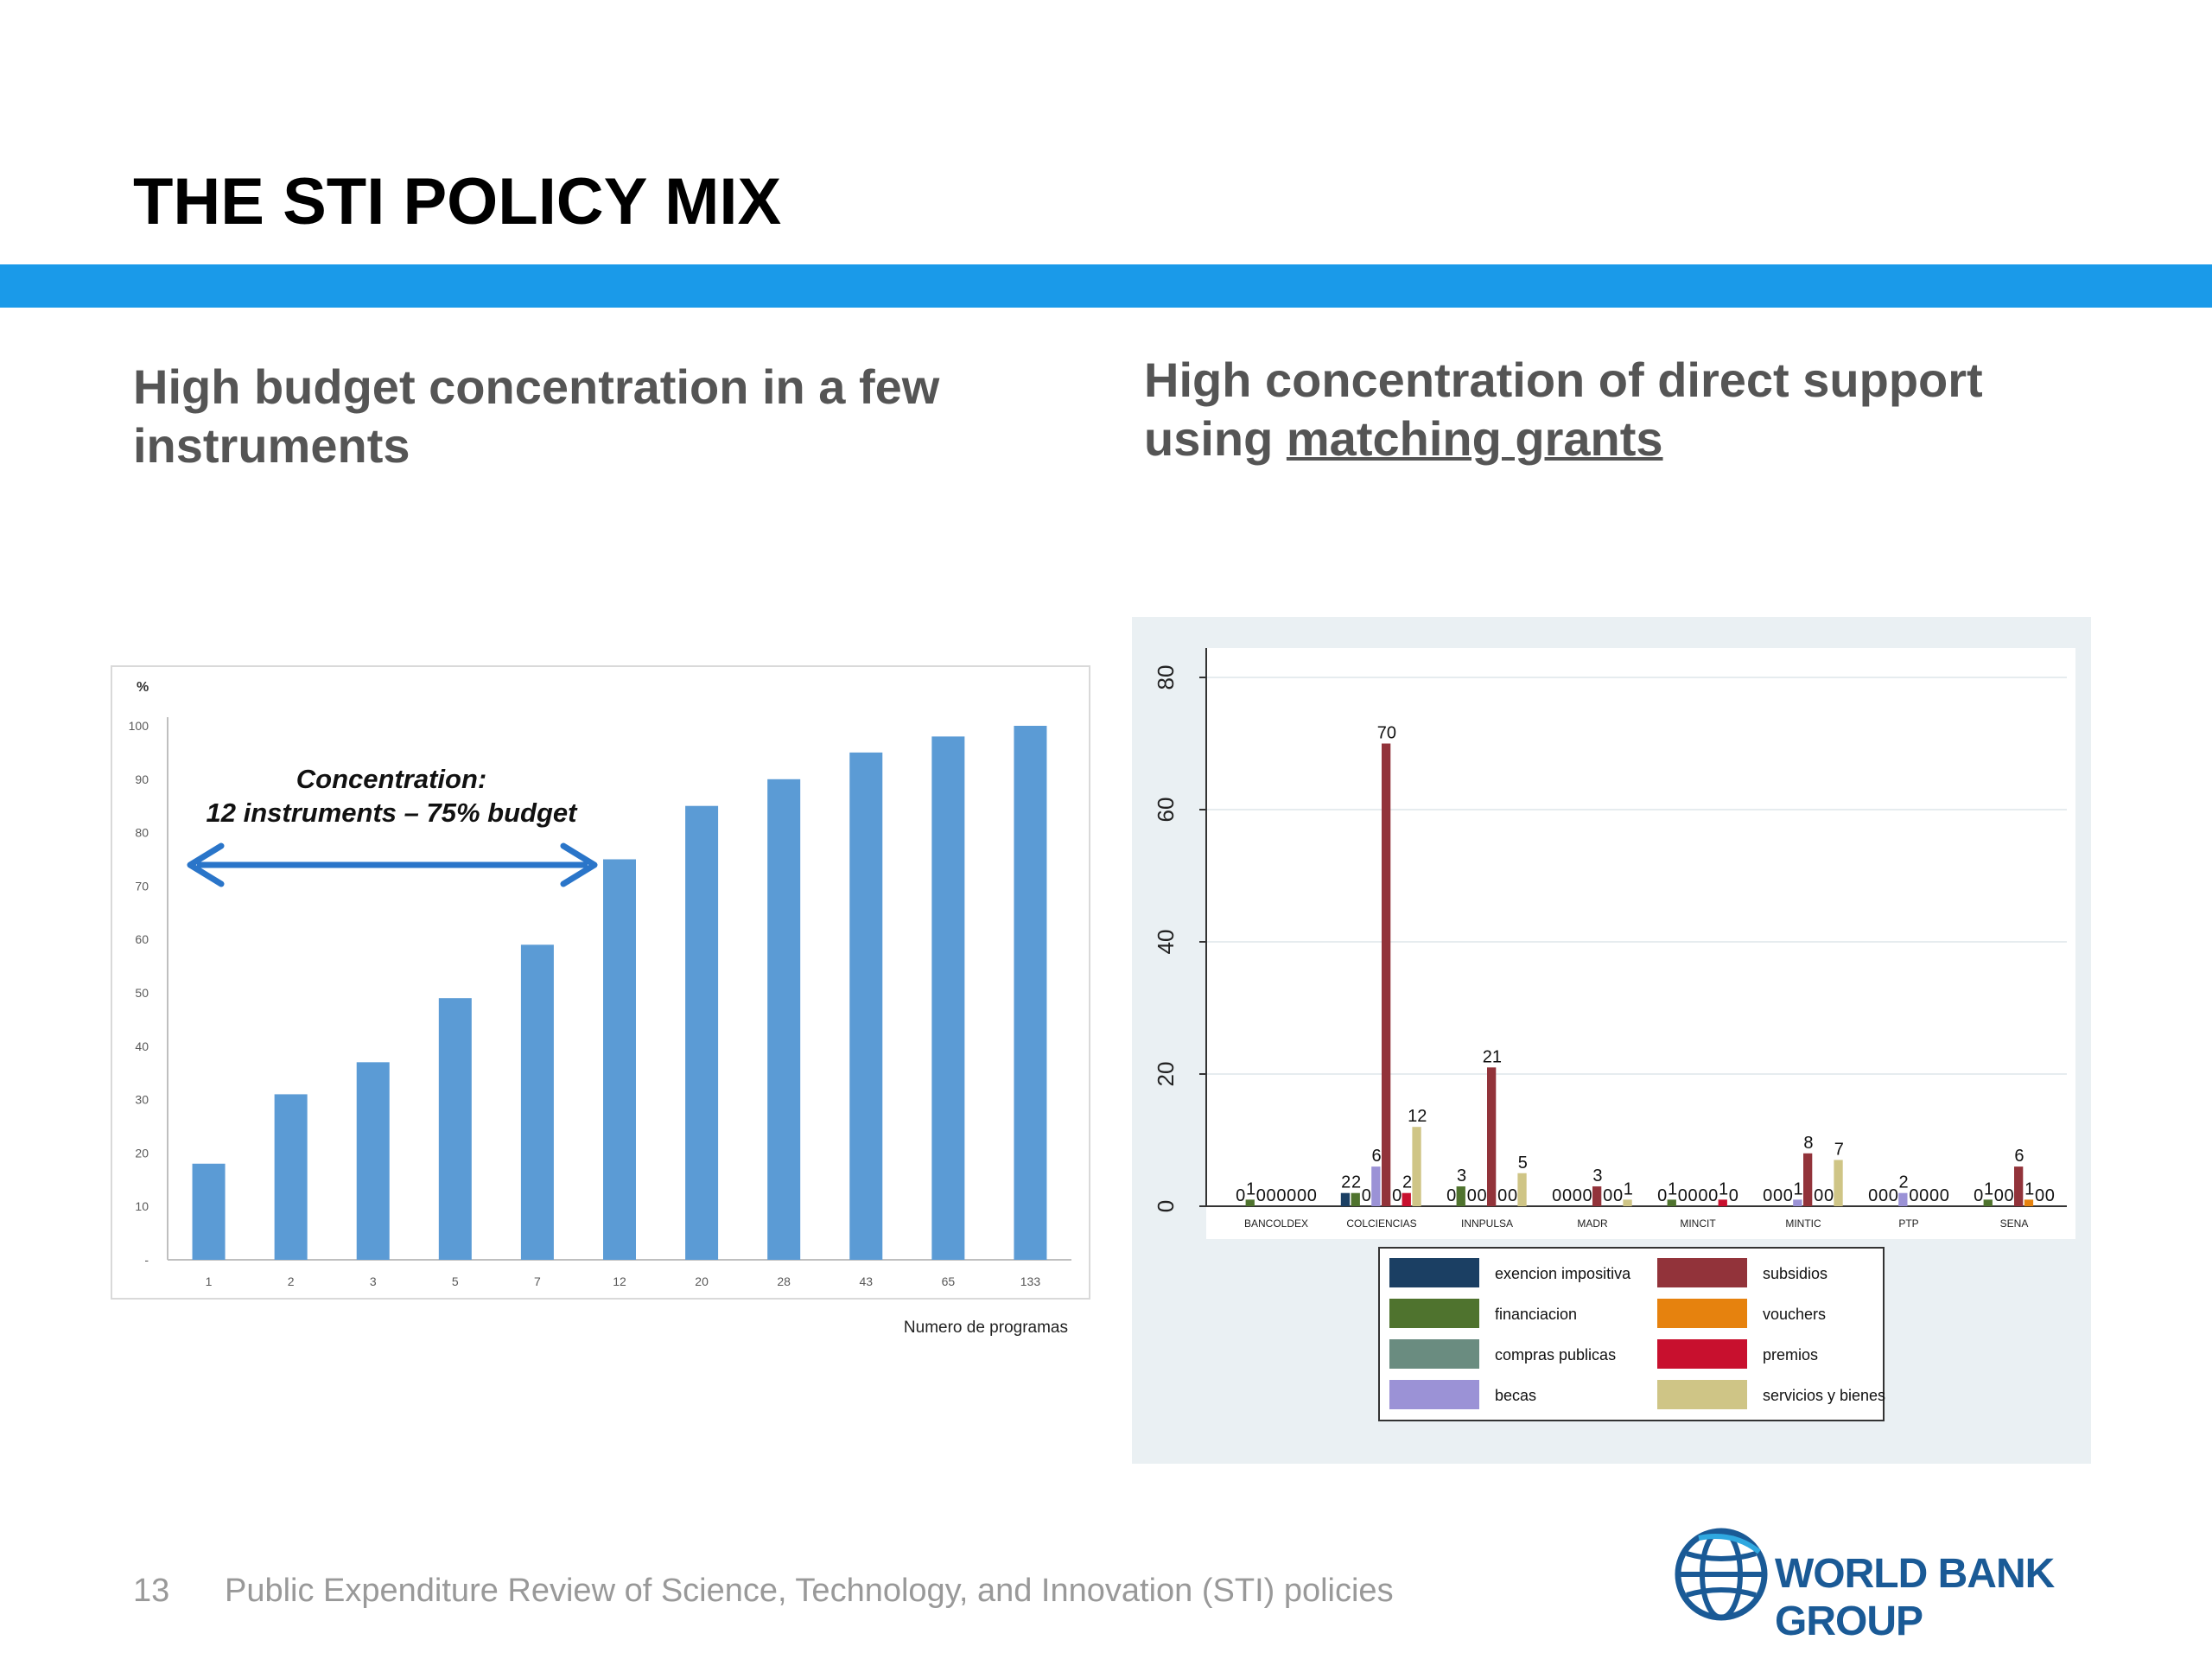 The width and height of the screenshot is (2212, 1659). Describe the element at coordinates (1166, 810) in the screenshot. I see `y-tick-label: 60` at that location.